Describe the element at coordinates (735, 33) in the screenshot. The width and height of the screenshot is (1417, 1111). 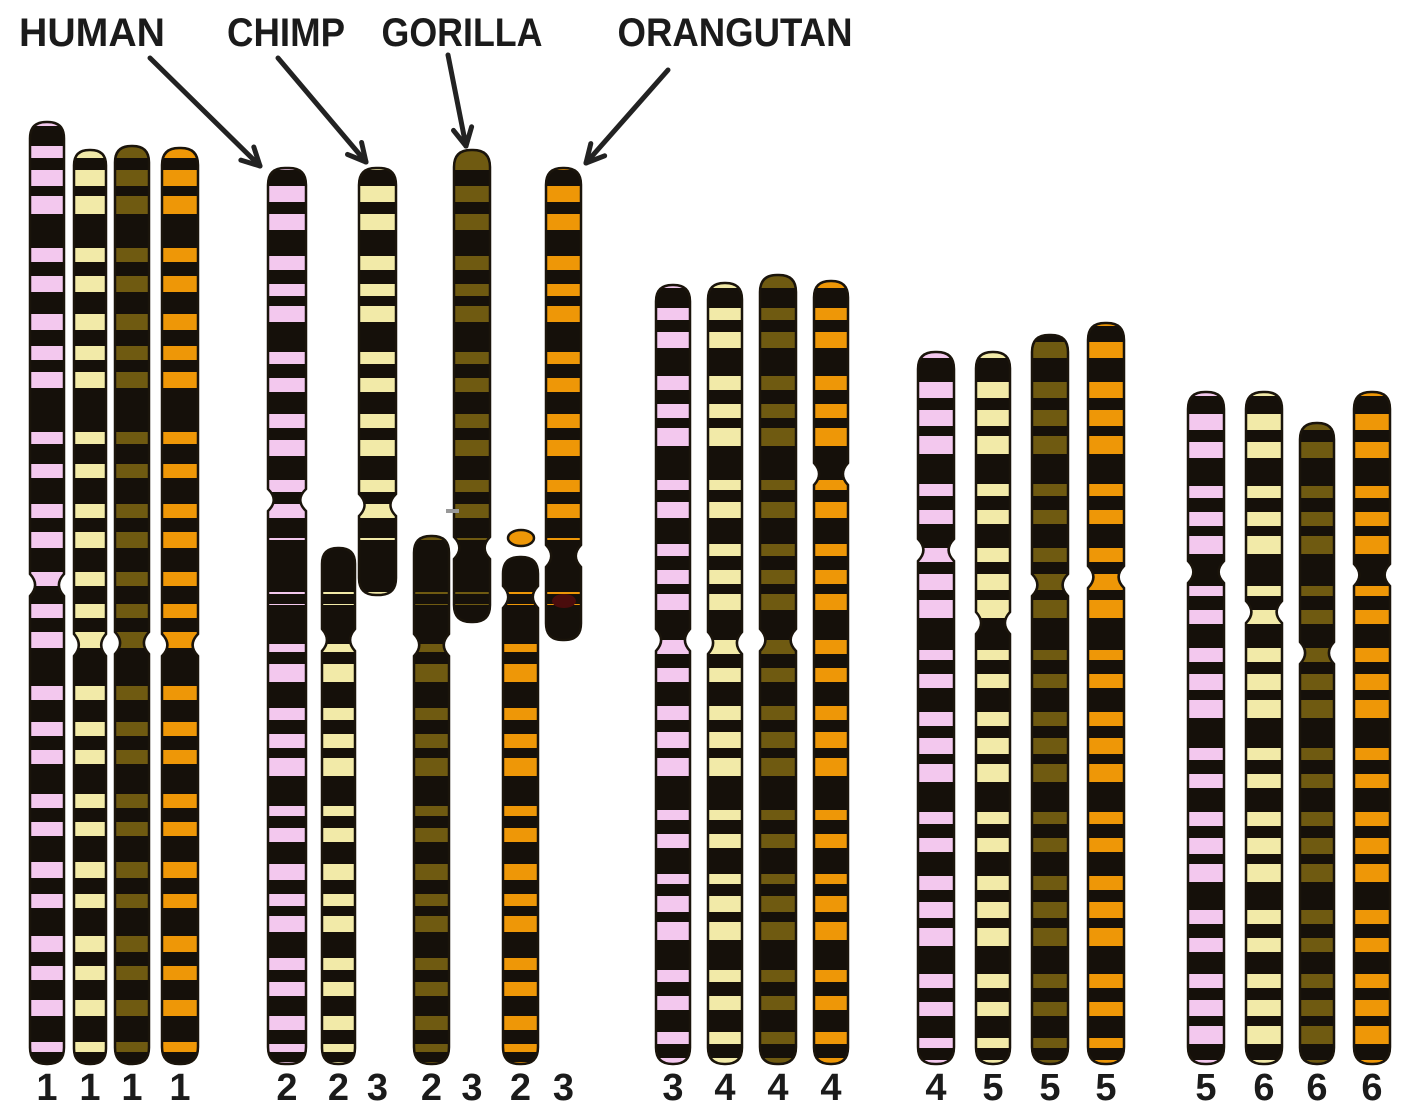
I see `species-label-orangutan: ORANGUTAN` at that location.